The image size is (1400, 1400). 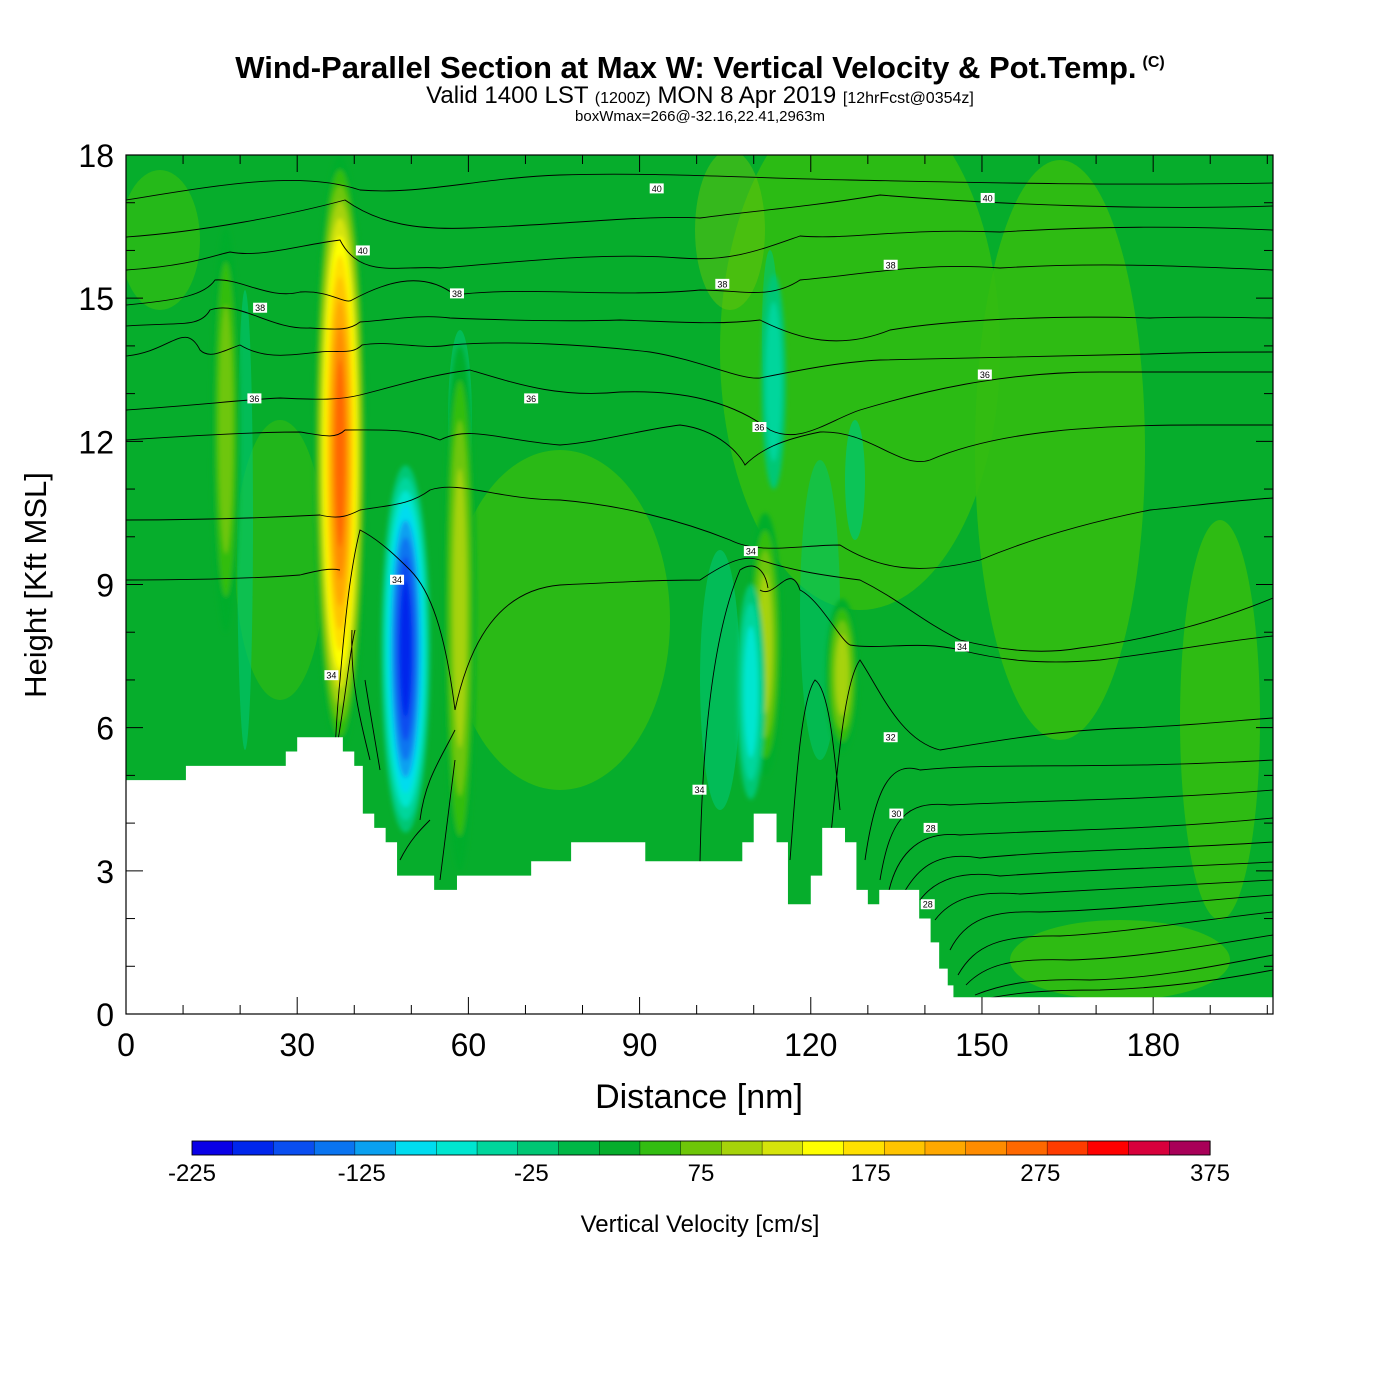 What do you see at coordinates (531, 1173) in the screenshot?
I see `colorbar-tick-label: -25` at bounding box center [531, 1173].